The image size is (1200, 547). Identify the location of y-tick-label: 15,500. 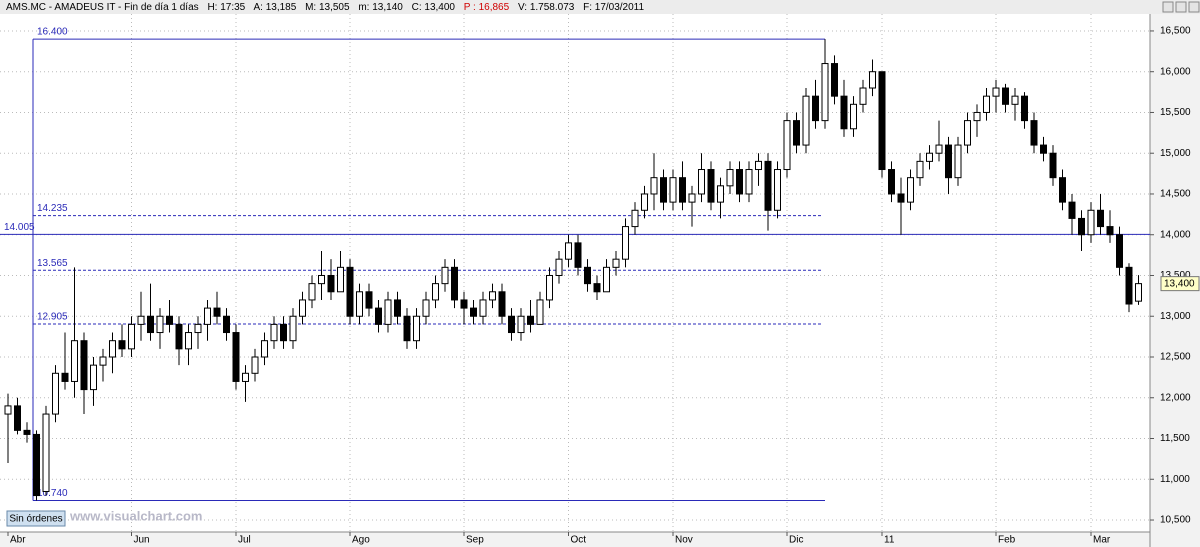
(1175, 112).